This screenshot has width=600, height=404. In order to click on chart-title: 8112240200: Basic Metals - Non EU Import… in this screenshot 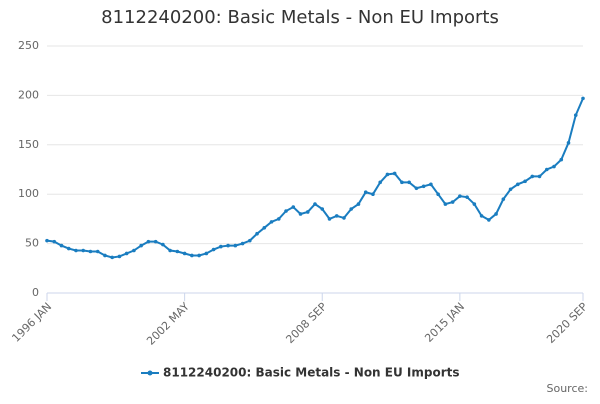, I will do `click(300, 17)`.